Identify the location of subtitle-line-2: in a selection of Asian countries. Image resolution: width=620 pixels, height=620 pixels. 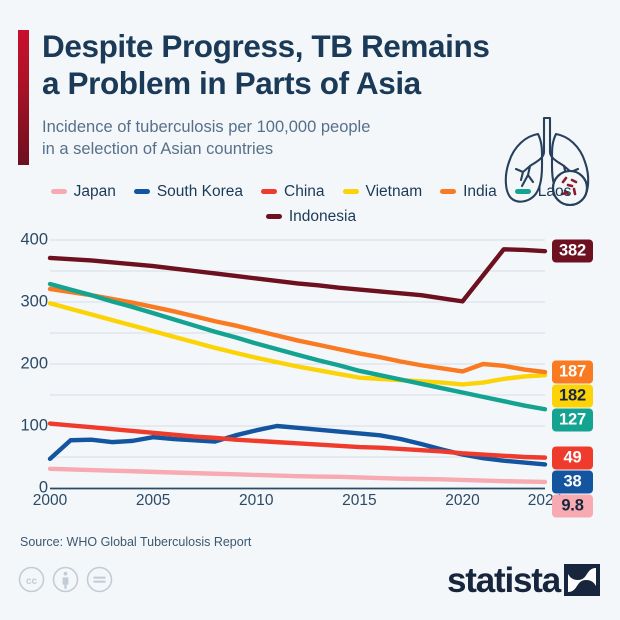
(158, 148).